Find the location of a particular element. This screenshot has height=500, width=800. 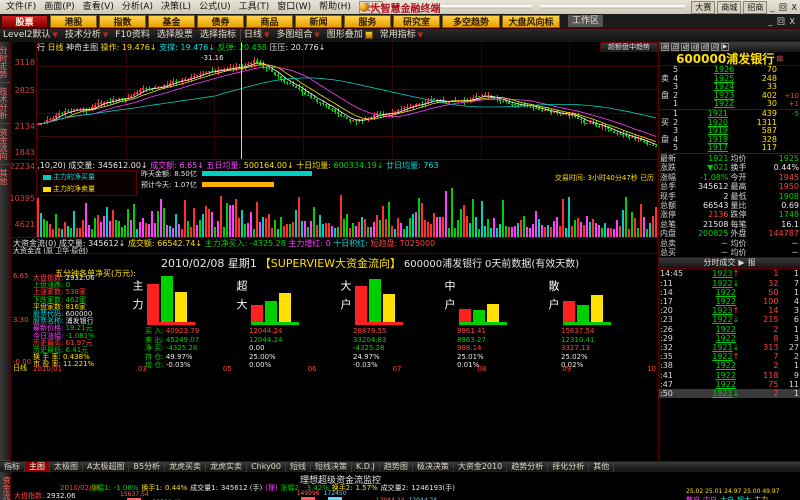

toolbar-button-service: 服务 is located at coordinates (367, 21).